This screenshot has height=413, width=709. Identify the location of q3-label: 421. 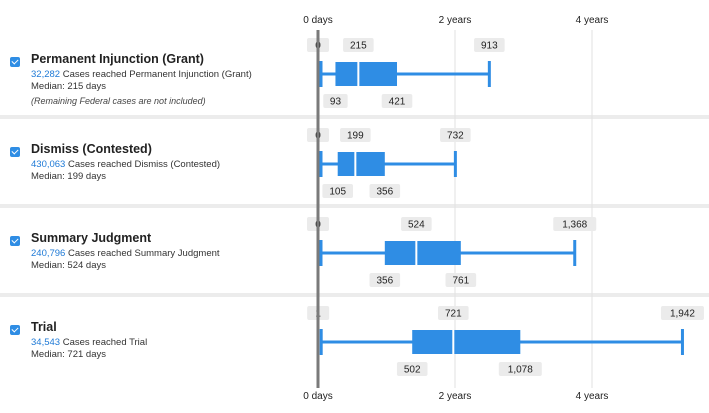
(397, 102).